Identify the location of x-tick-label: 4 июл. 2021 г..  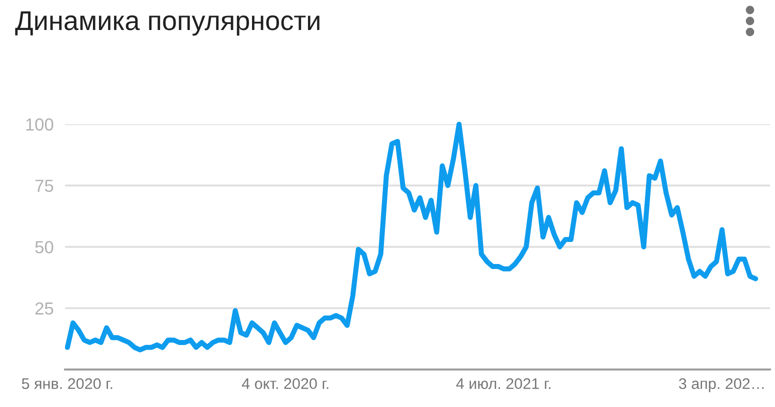
(503, 384).